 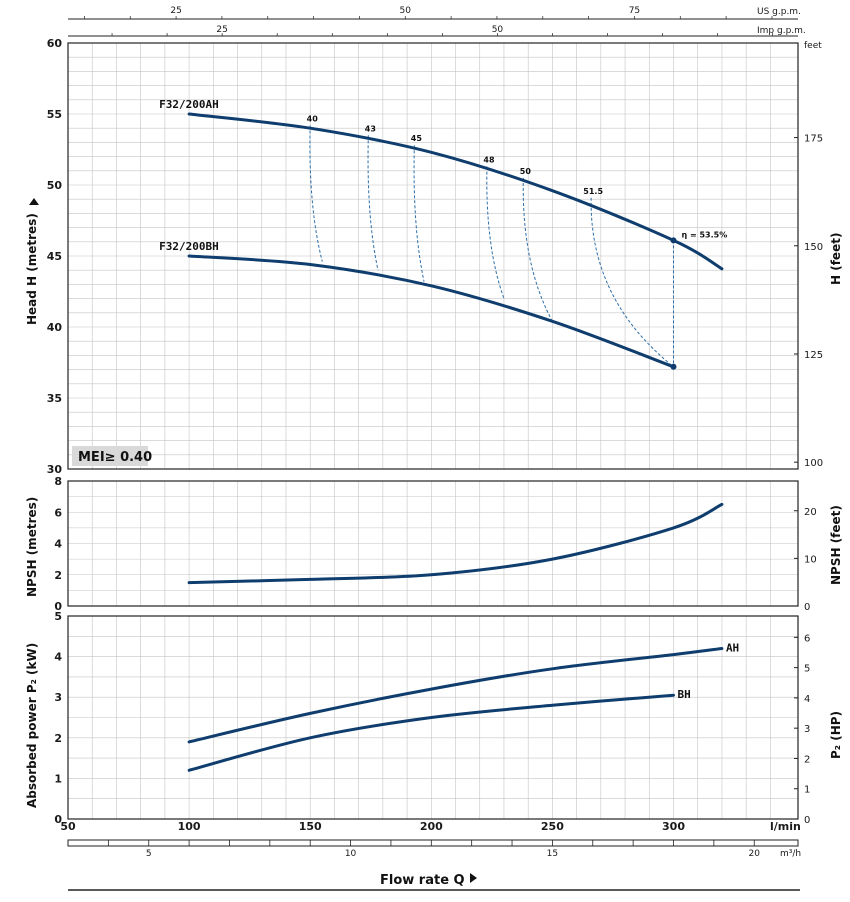 I want to click on mei-badge: MEI≥ 0.40, so click(x=115, y=457).